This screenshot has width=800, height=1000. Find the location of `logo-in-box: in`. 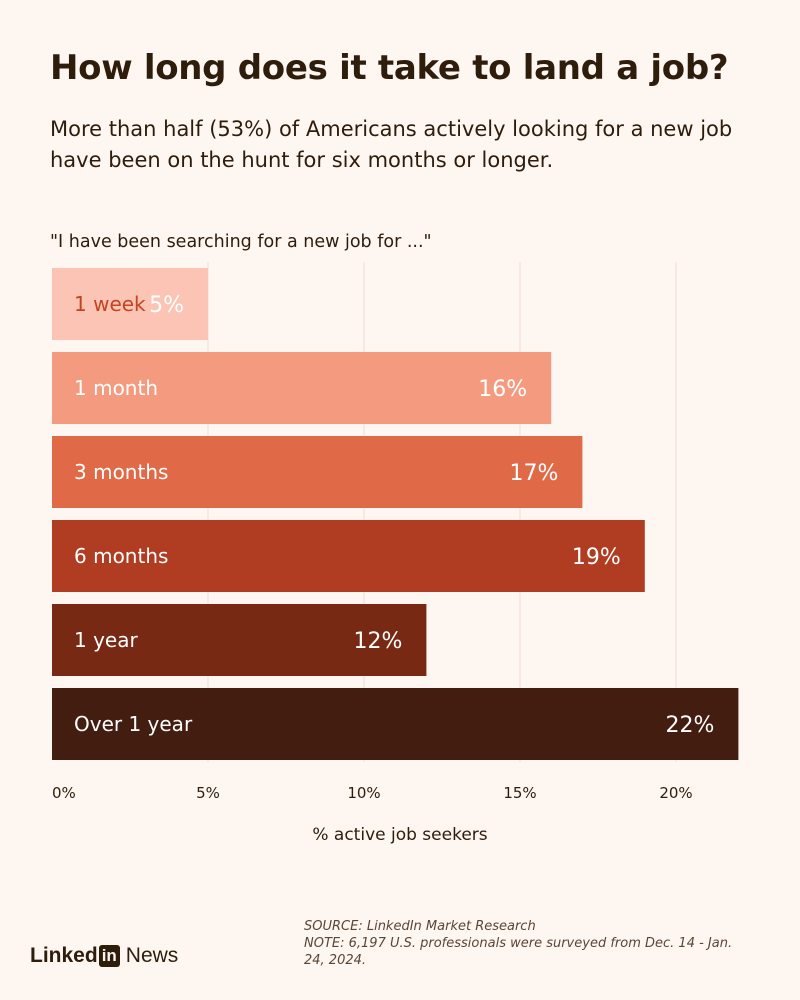

logo-in-box: in is located at coordinates (109, 956).